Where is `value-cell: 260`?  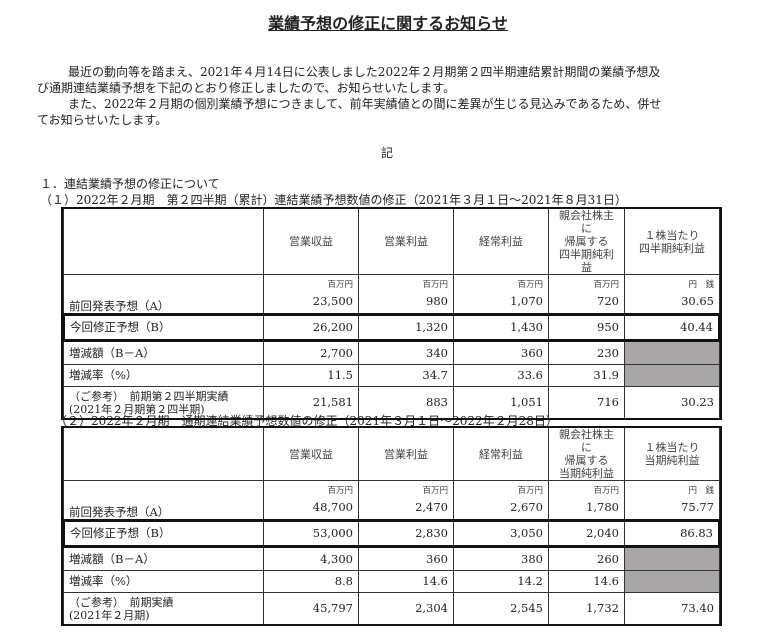
value-cell: 260 is located at coordinates (586, 558).